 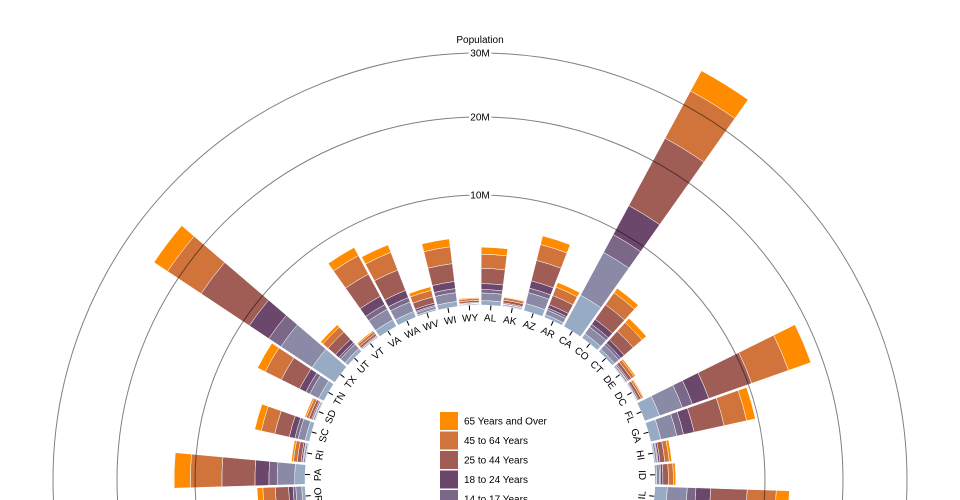 I want to click on state-label: TN, so click(x=340, y=399).